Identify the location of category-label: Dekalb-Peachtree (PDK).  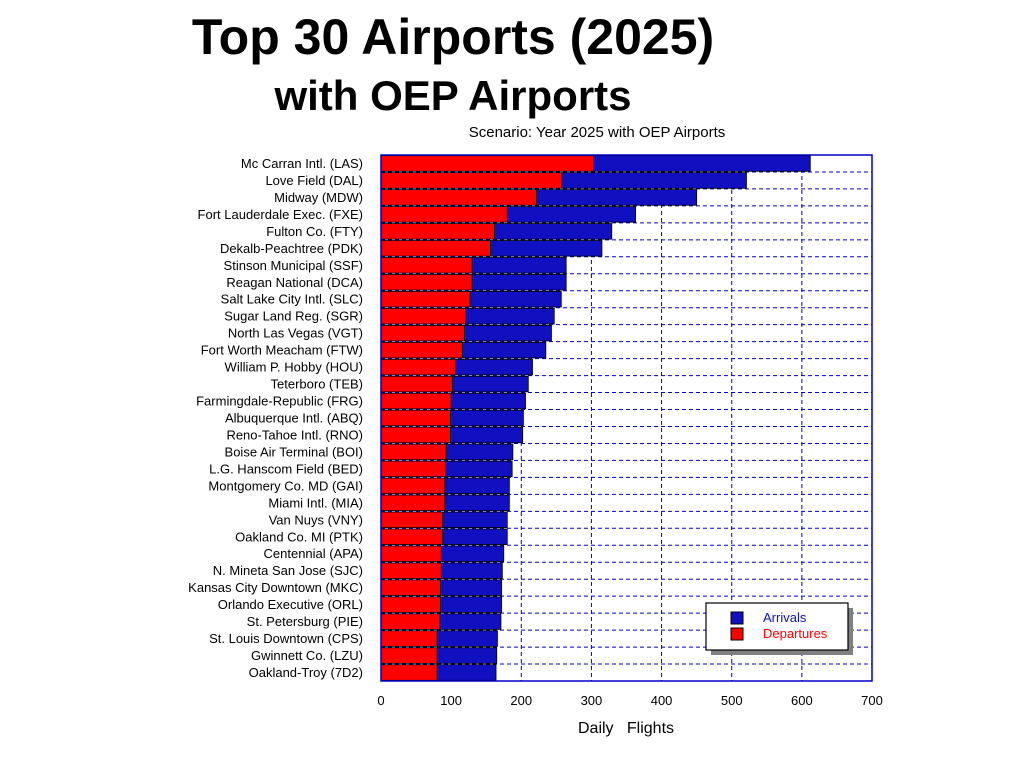
(291, 248).